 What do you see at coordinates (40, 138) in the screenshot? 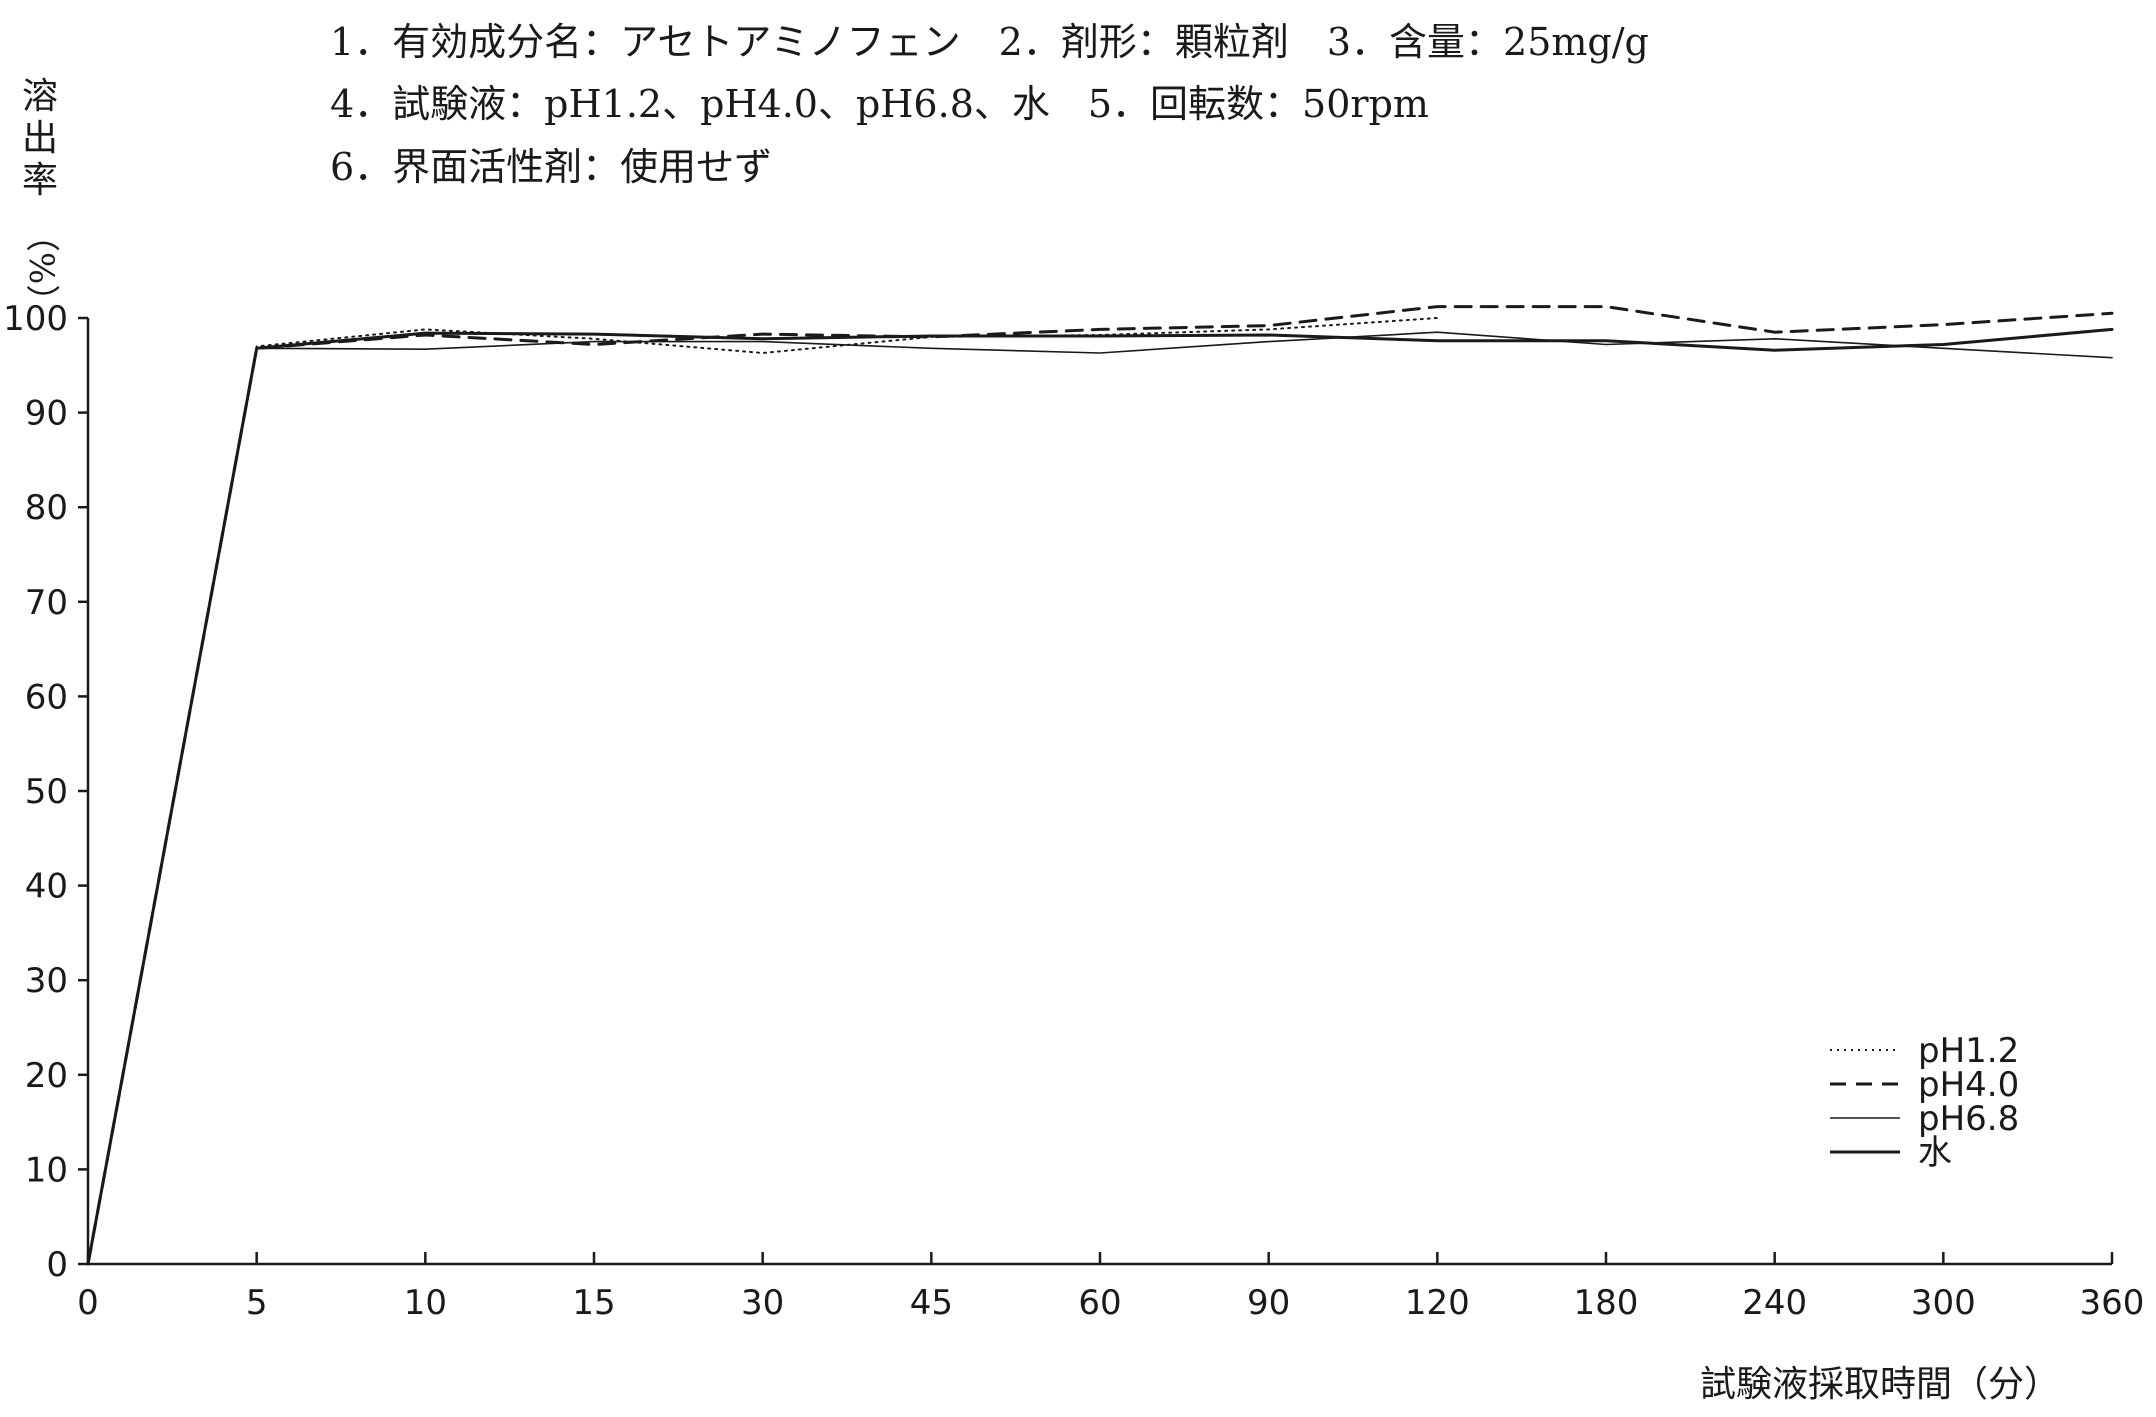
I see `y-axis-label-char-2: 出` at bounding box center [40, 138].